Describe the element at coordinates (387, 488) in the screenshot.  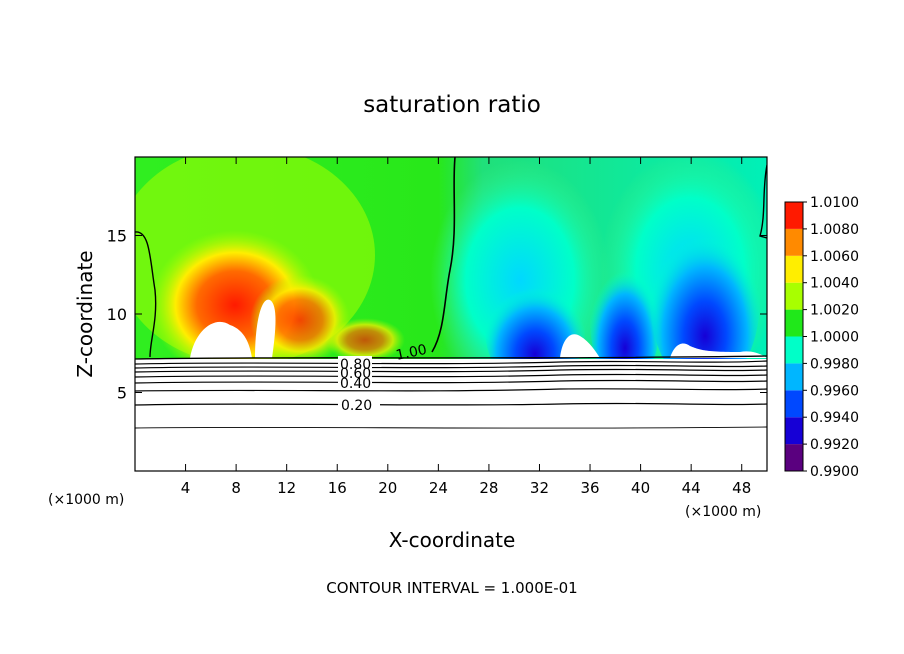
I see `x-tick-label: 20` at that location.